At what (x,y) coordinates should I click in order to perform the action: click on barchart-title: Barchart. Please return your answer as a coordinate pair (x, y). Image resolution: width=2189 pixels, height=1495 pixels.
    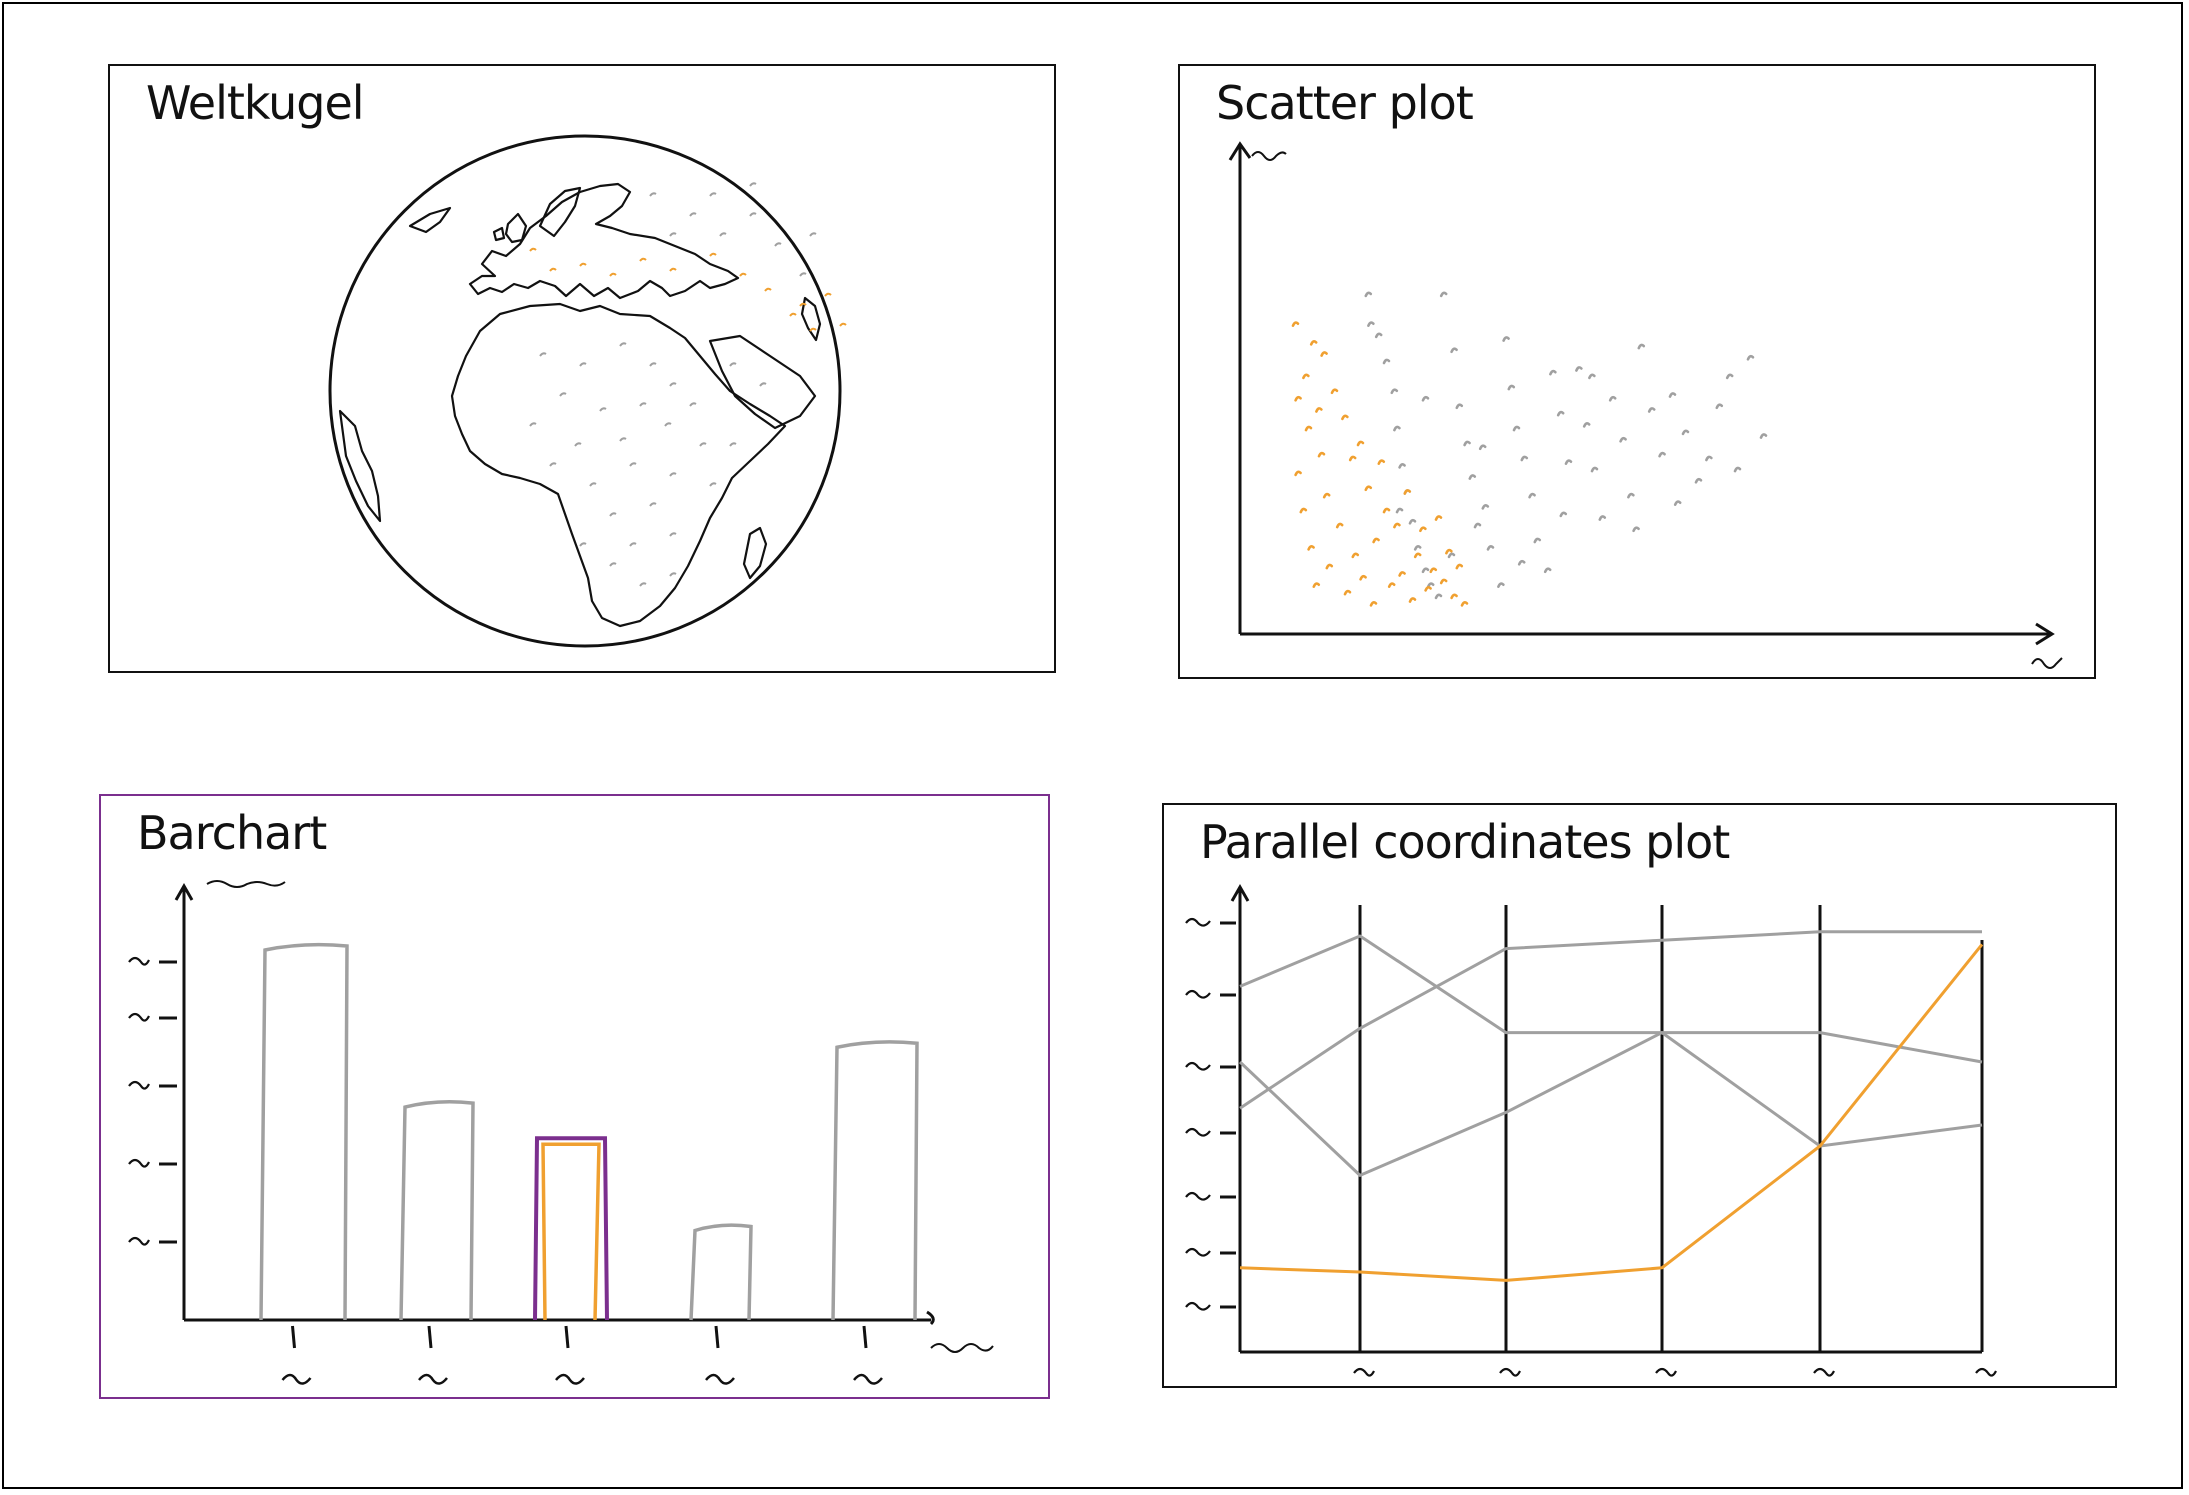
    Looking at the image, I should click on (232, 833).